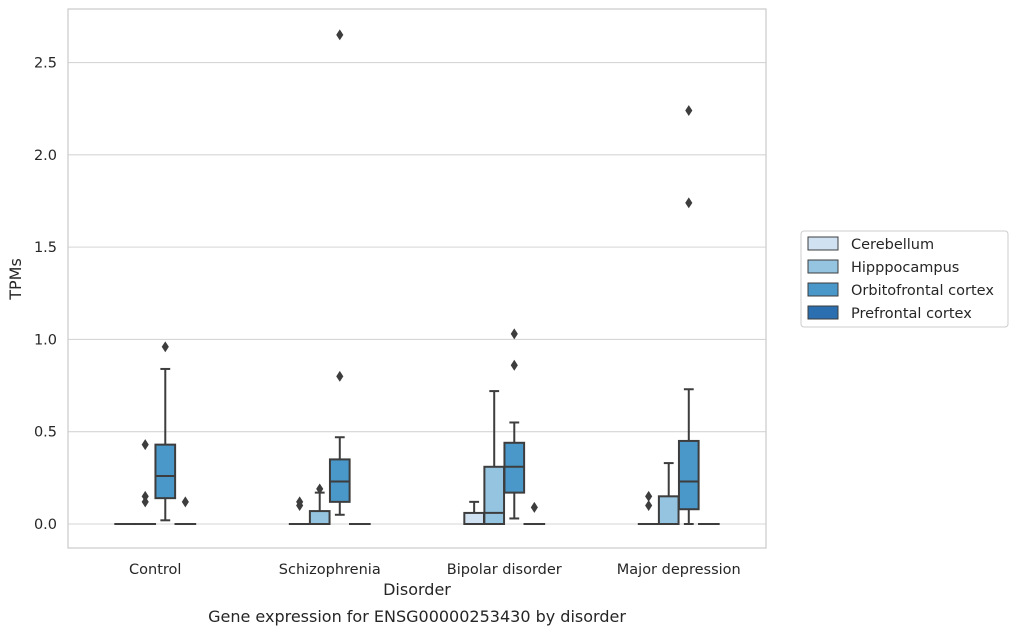 The height and width of the screenshot is (634, 1018). I want to click on y-tick-label: 2.5, so click(45, 64).